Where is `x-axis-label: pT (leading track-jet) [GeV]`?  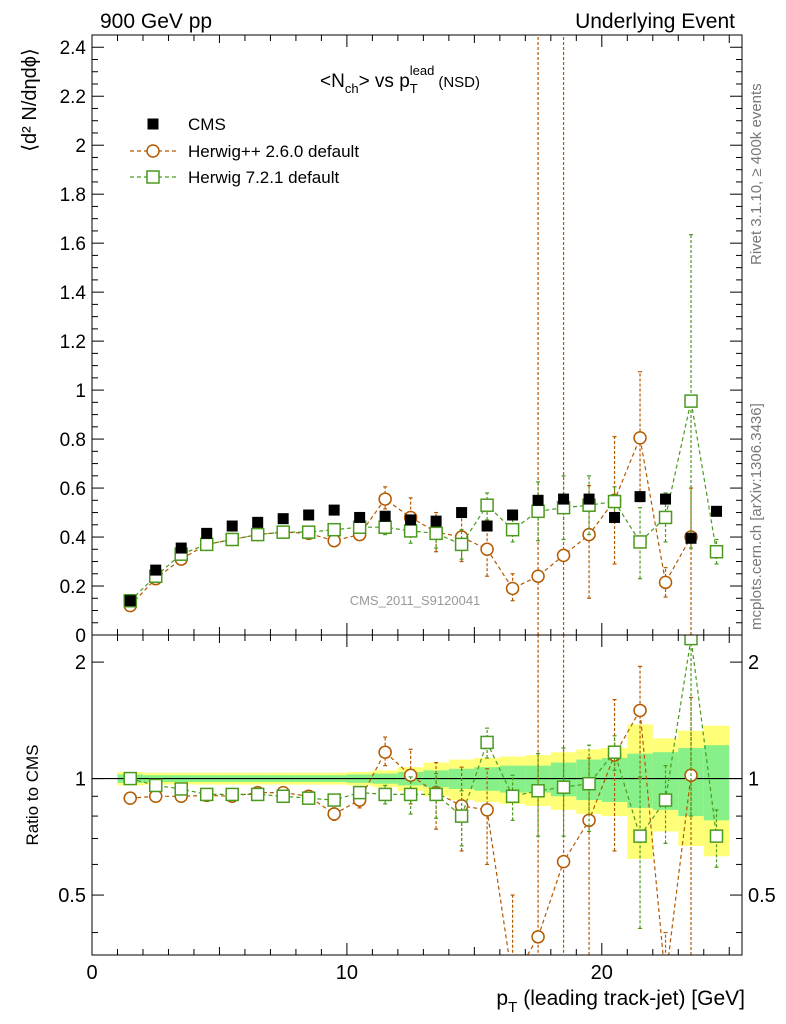
x-axis-label: pT (leading track-jet) [GeV] is located at coordinates (620, 1001).